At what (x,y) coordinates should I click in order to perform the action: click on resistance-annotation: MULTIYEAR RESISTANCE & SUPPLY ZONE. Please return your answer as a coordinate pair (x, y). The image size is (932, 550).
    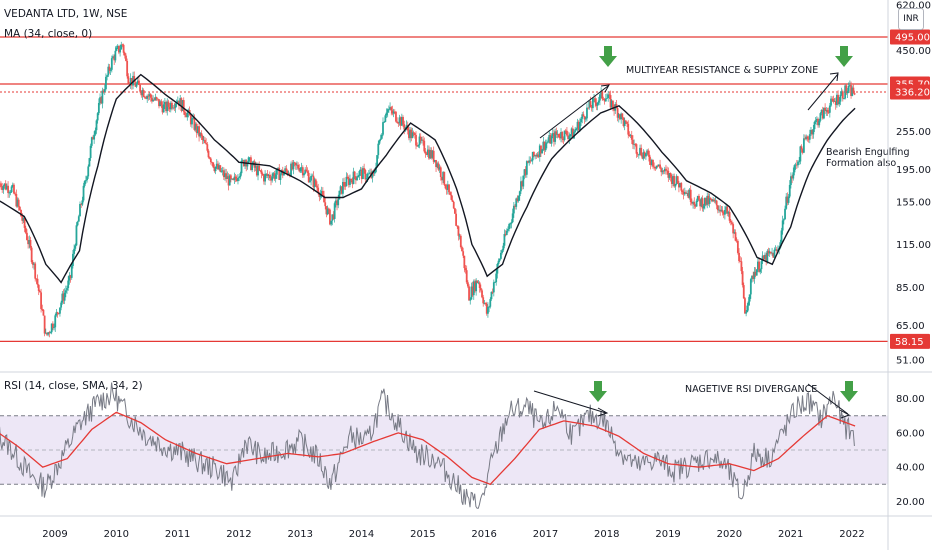
    Looking at the image, I should click on (722, 70).